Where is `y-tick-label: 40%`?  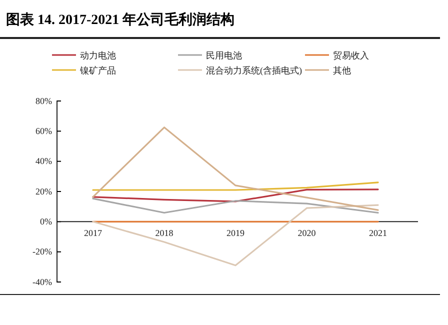 y-tick-label: 40% is located at coordinates (44, 161).